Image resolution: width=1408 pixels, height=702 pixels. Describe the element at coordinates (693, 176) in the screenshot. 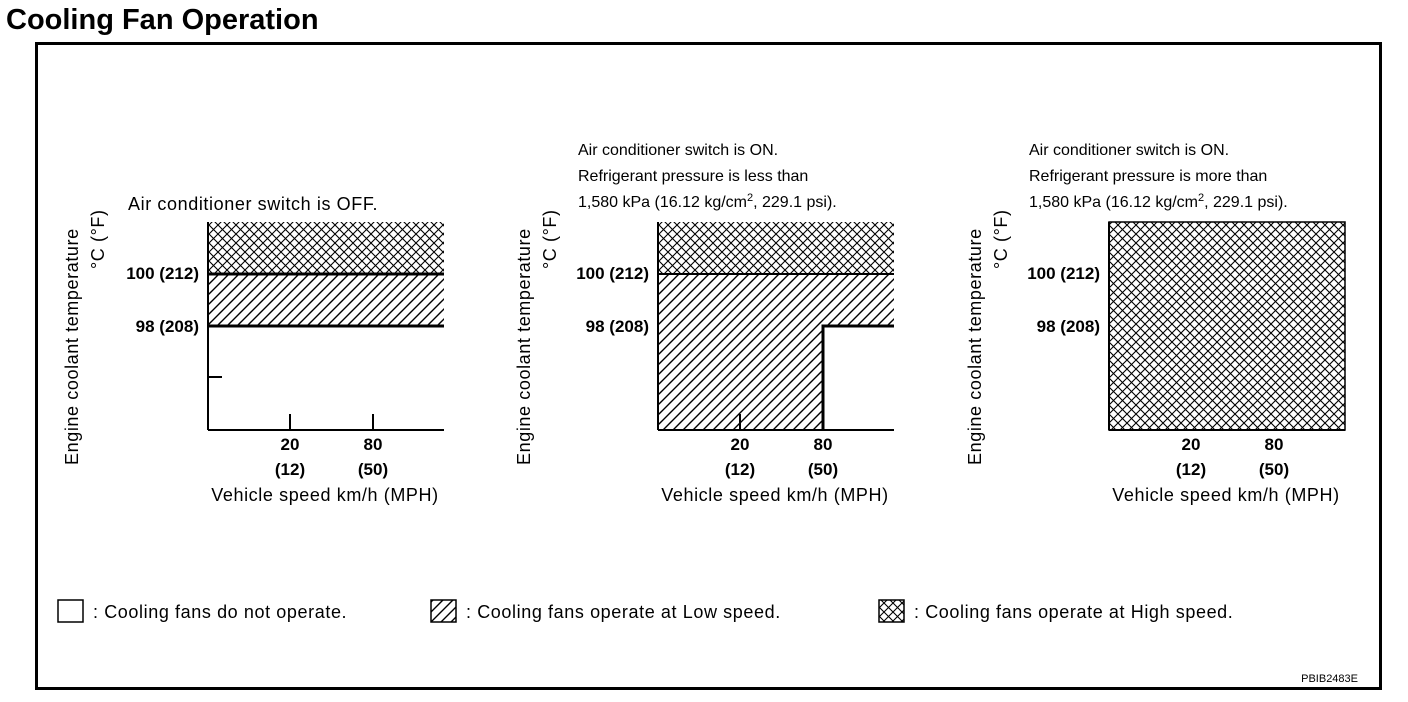

I see `panel-caption-line-2: Refrigerant pressure is less than` at that location.